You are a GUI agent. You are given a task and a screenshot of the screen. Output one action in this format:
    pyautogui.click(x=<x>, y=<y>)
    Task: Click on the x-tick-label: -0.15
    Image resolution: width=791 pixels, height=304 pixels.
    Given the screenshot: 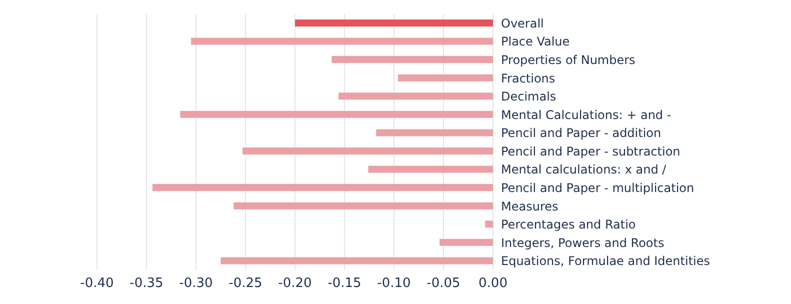 What is the action you would take?
    pyautogui.click(x=345, y=284)
    